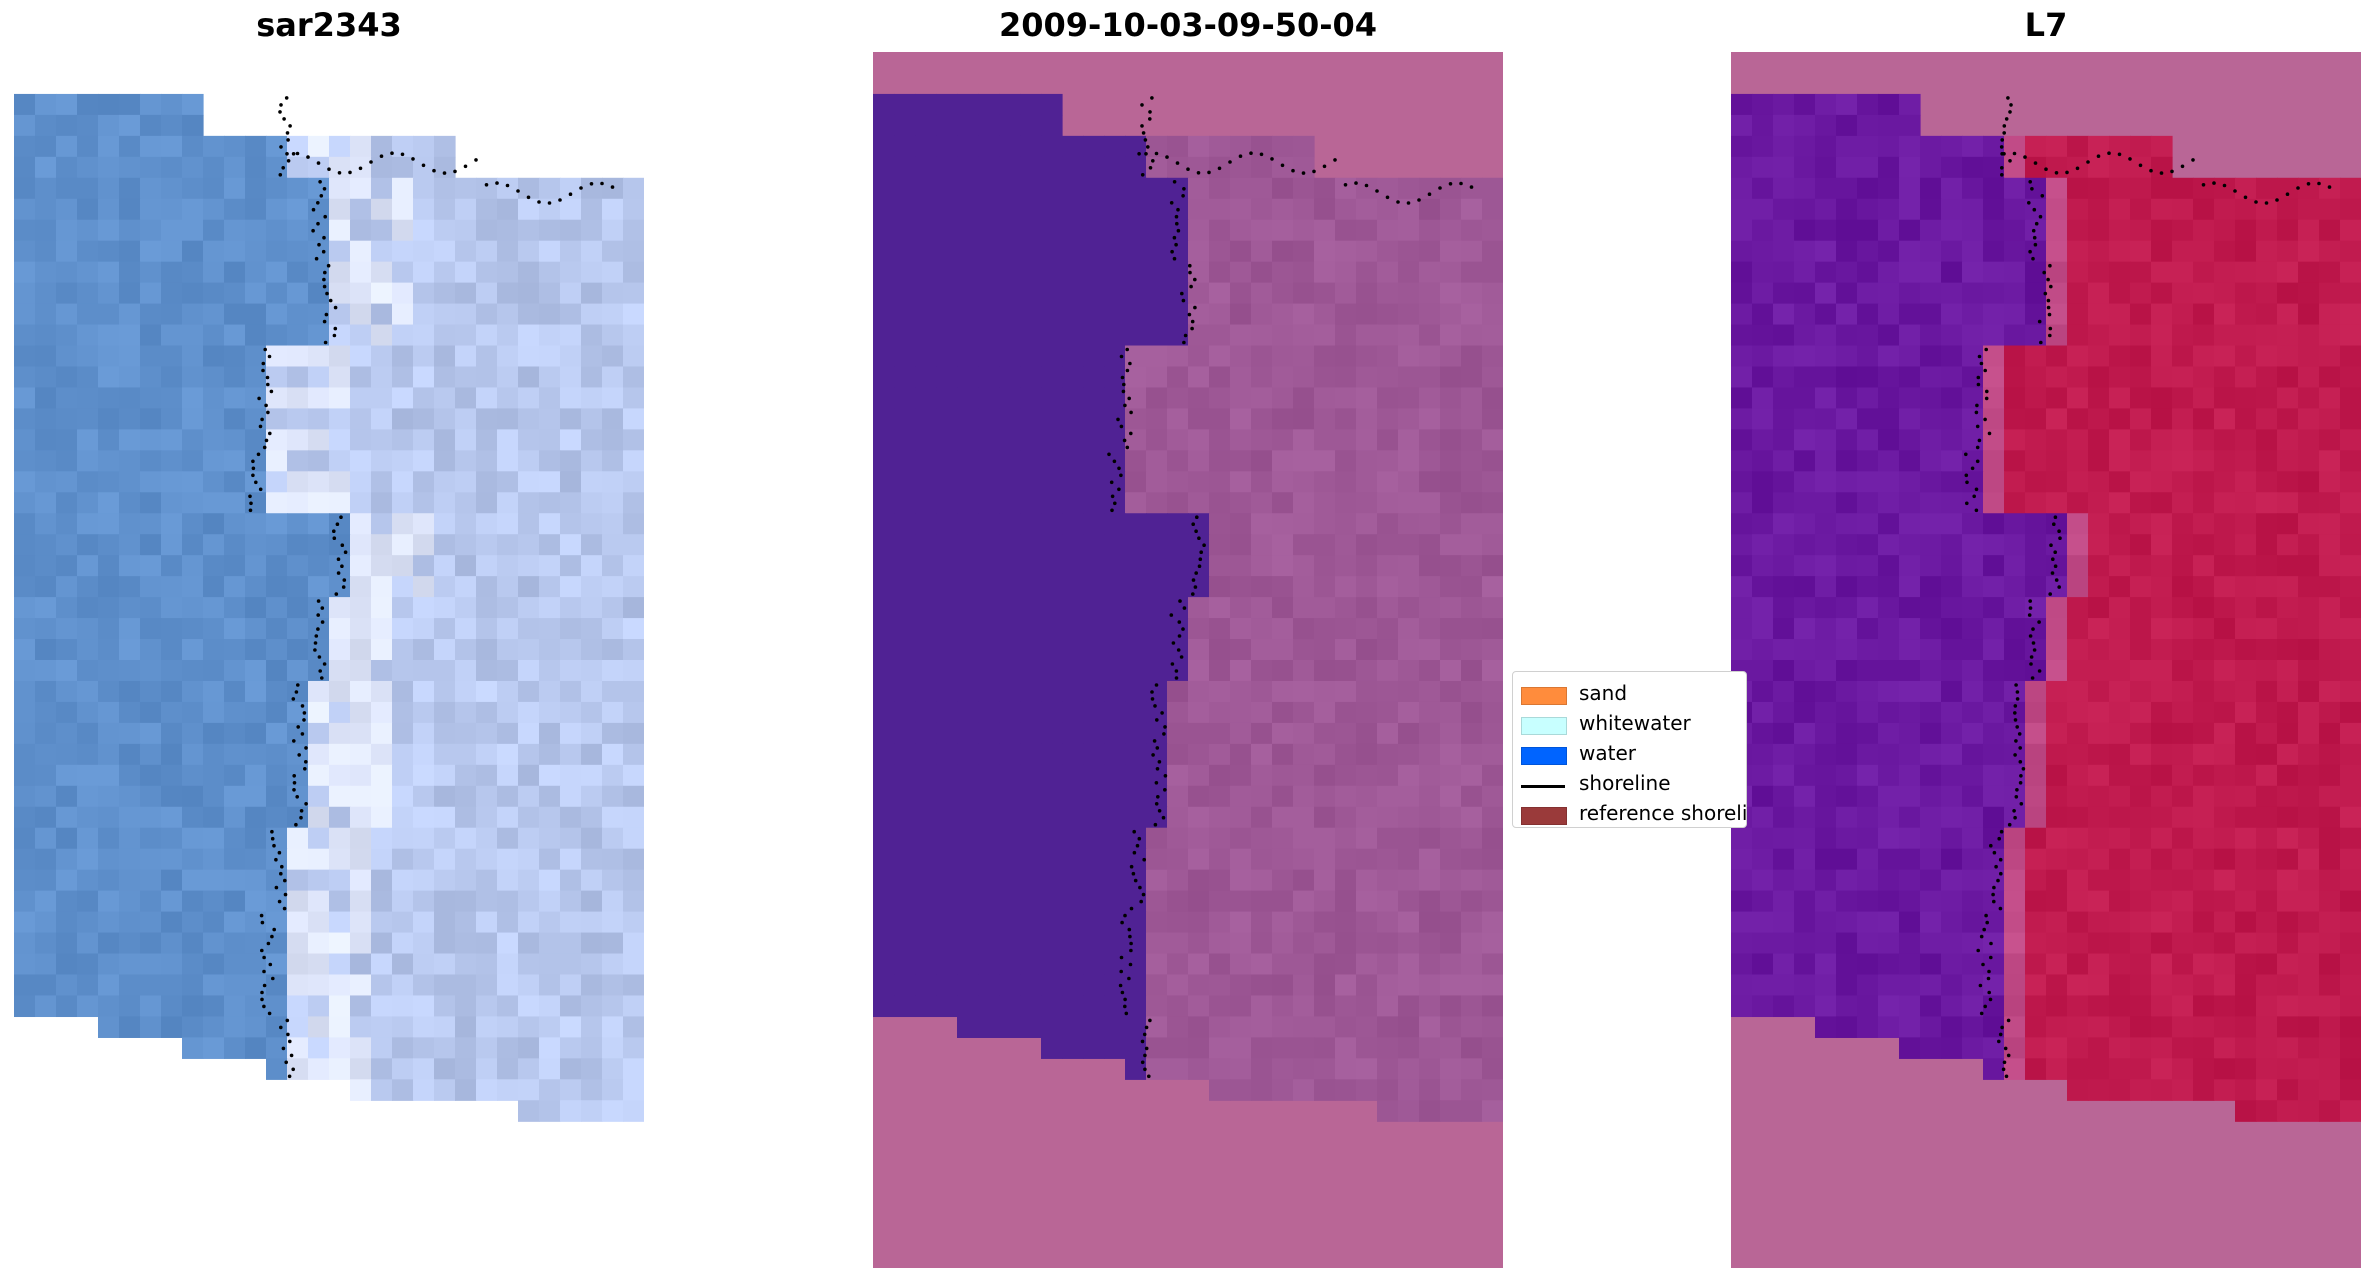 This screenshot has height=1283, width=2373. I want to click on legend-label: shoreline, so click(1625, 783).